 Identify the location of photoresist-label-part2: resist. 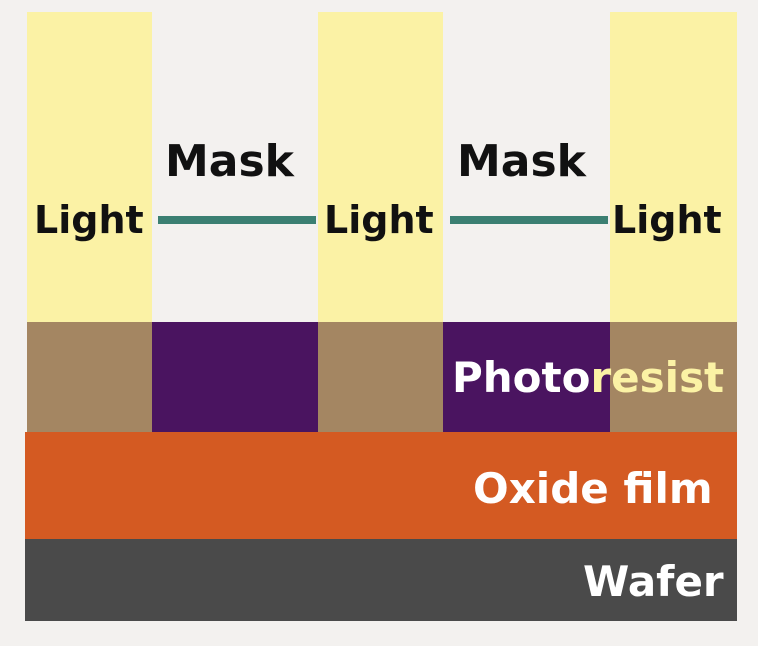
(657, 377).